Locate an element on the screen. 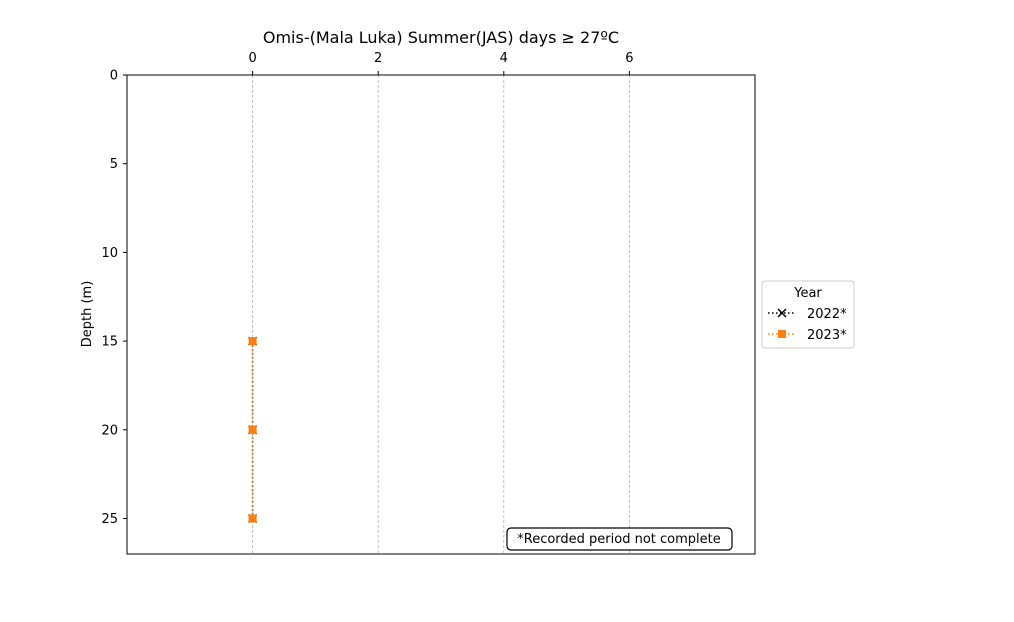 The width and height of the screenshot is (1014, 622). y-axis-label: Depth (m) is located at coordinates (87, 314).